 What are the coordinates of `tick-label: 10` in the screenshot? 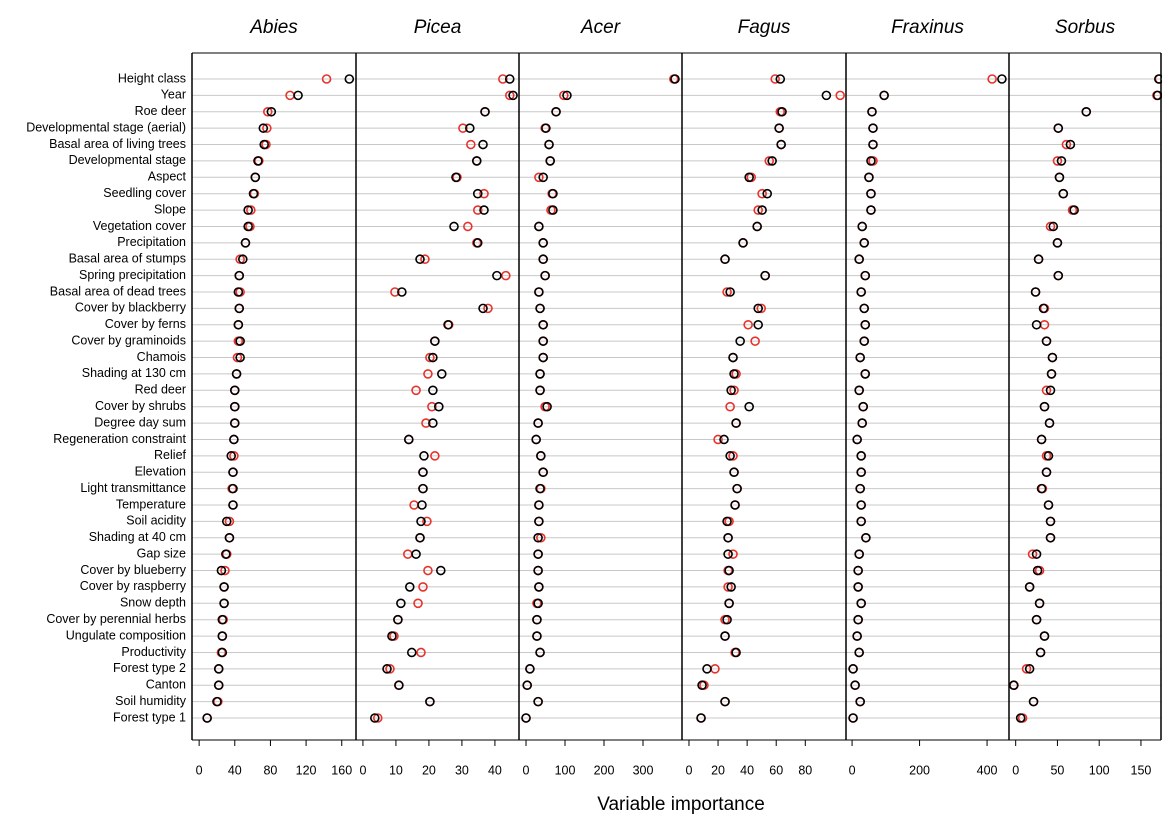 It's located at (396, 770).